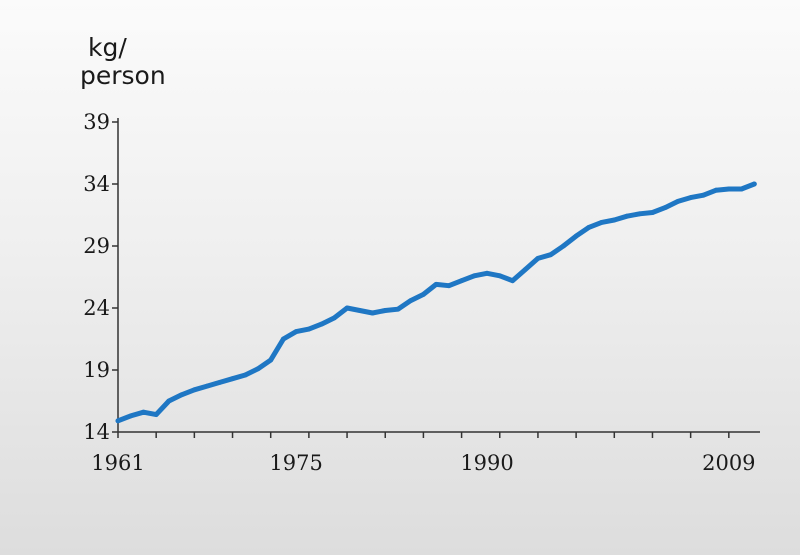  What do you see at coordinates (123, 75) in the screenshot?
I see `y-axis-label-line2: person` at bounding box center [123, 75].